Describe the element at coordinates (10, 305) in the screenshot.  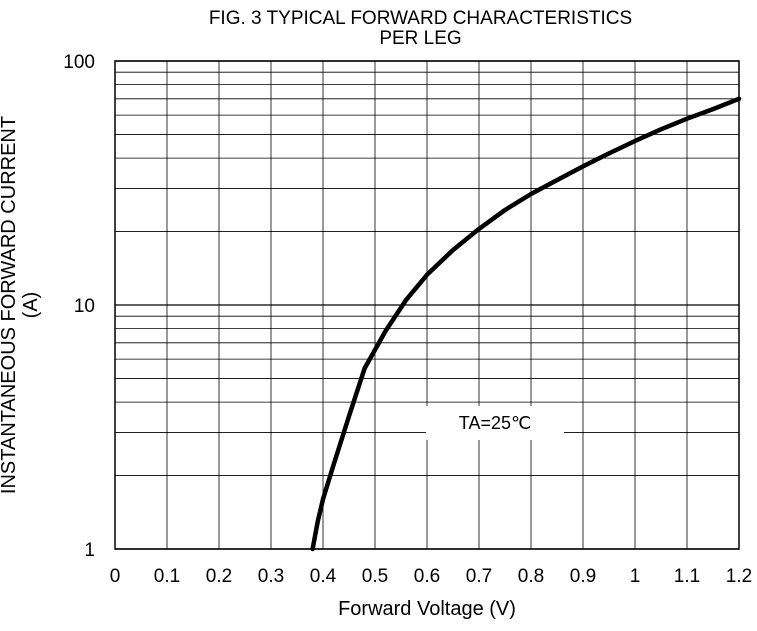
I see `y-axis-title: INSTANTANEOUS FORWARD CURRENT` at that location.